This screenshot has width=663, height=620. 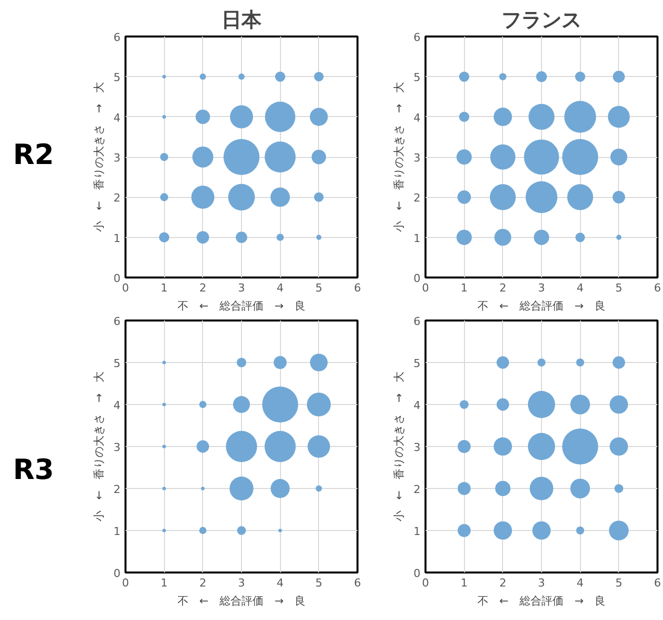 What do you see at coordinates (542, 20) in the screenshot?
I see `chart-title: フランス` at bounding box center [542, 20].